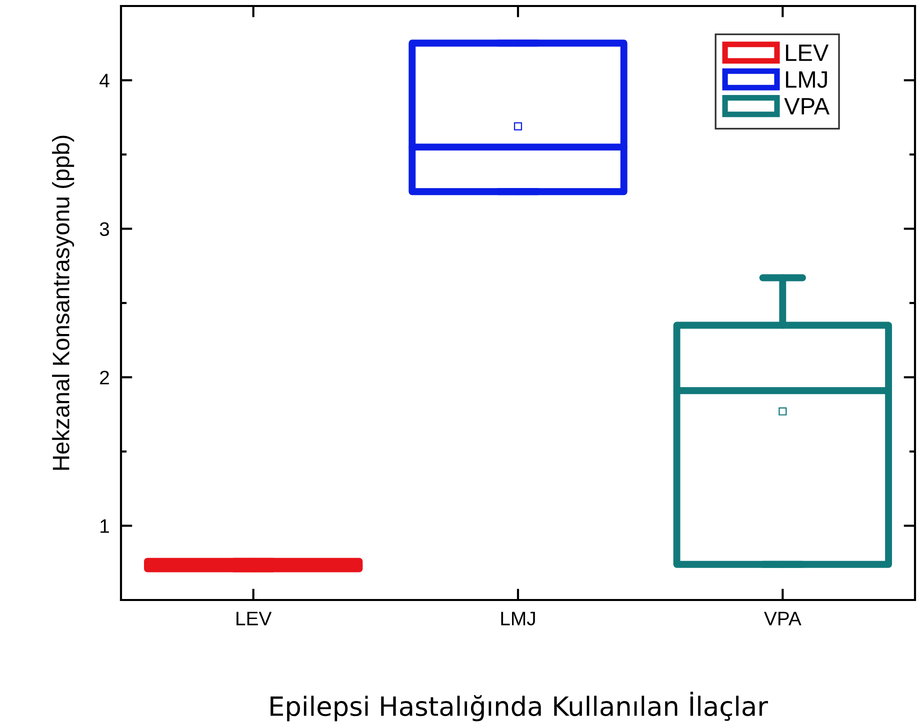 The image size is (919, 728). What do you see at coordinates (104, 377) in the screenshot?
I see `y-tick-label: 2` at bounding box center [104, 377].